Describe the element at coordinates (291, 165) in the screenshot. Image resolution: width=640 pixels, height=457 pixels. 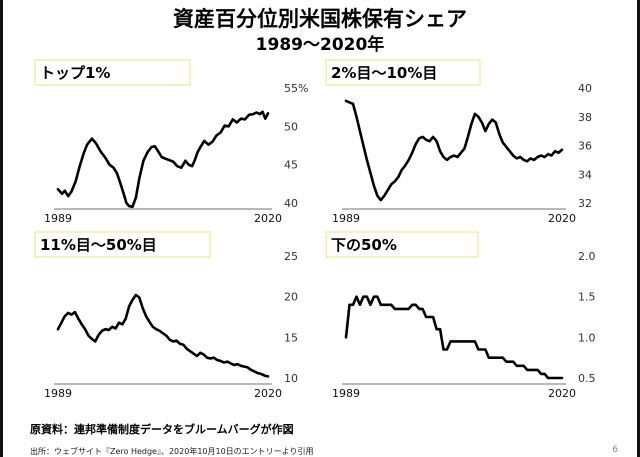
I see `y-tick-label: 45` at that location.